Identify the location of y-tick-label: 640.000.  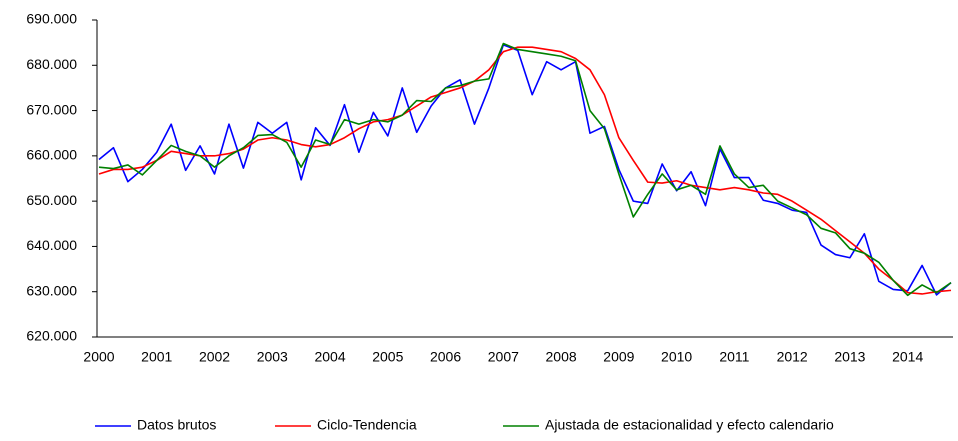
(51, 245).